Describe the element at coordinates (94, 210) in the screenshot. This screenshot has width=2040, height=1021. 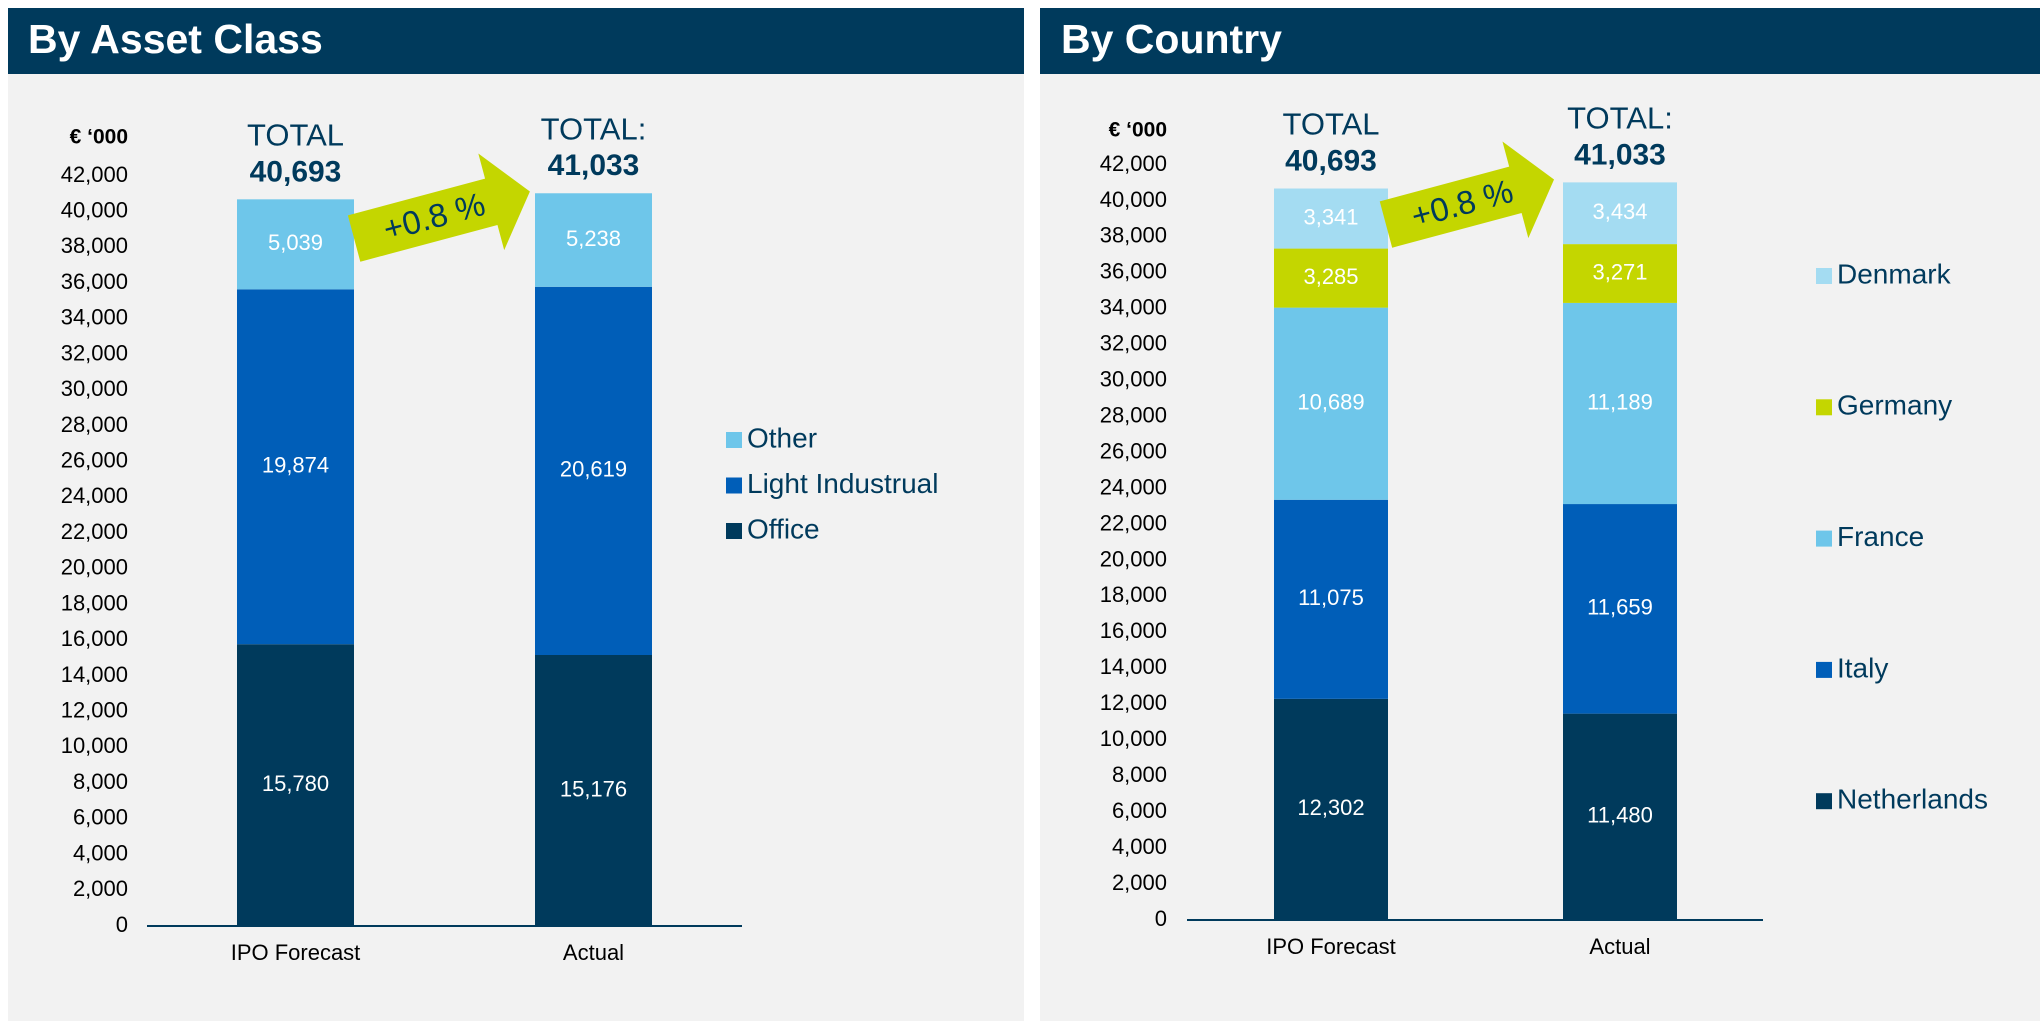
I see `y-tick-label: 40,000` at that location.